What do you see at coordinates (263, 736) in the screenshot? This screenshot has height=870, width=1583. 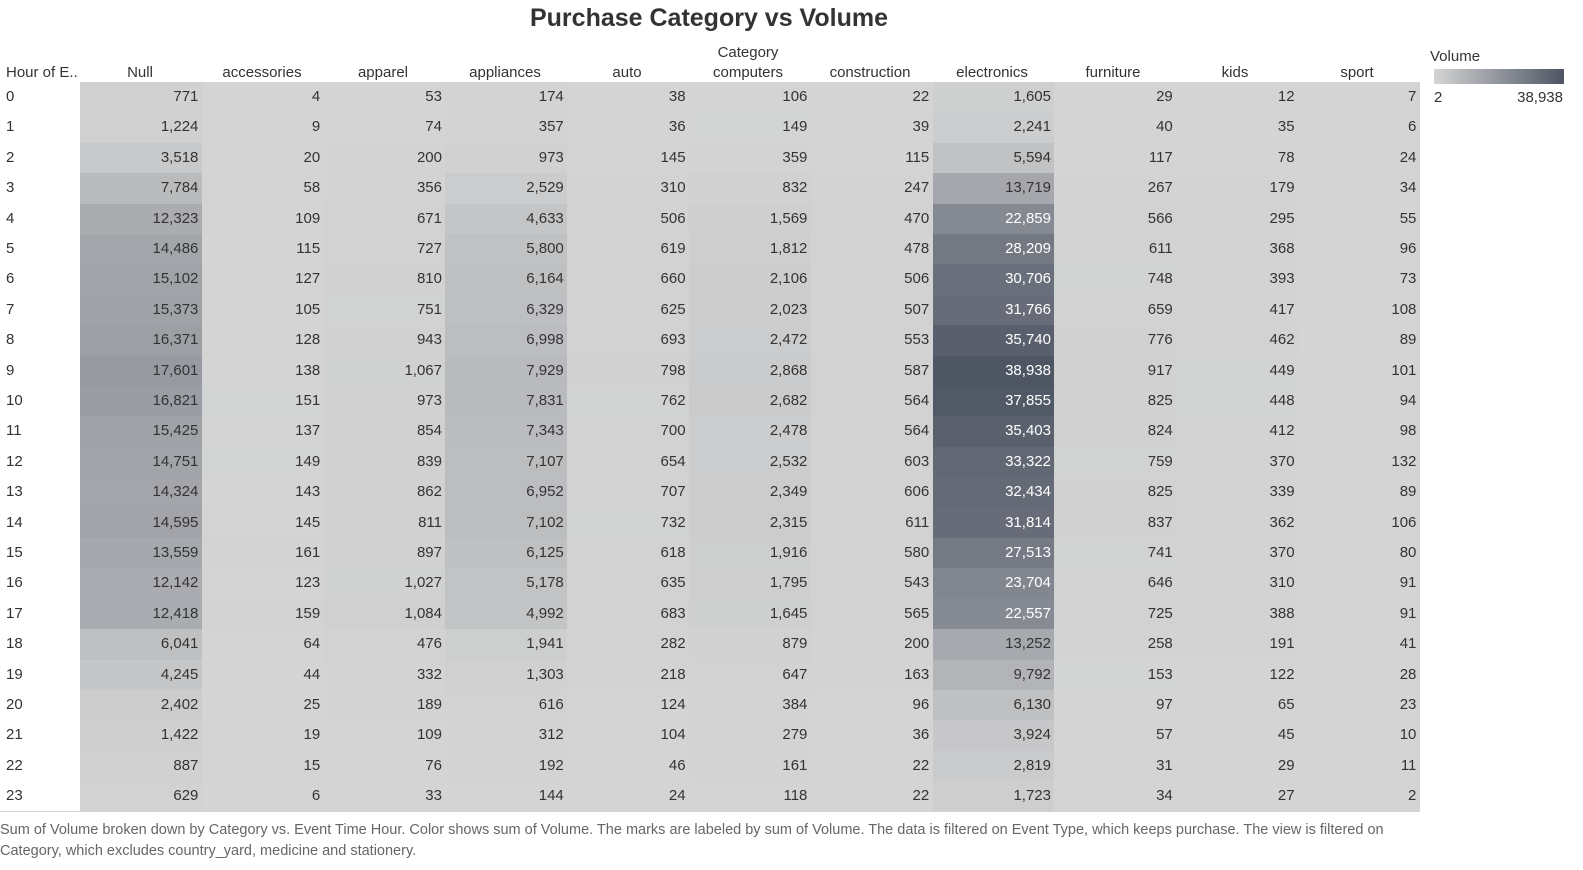 I see `heatmap-cell: 19` at bounding box center [263, 736].